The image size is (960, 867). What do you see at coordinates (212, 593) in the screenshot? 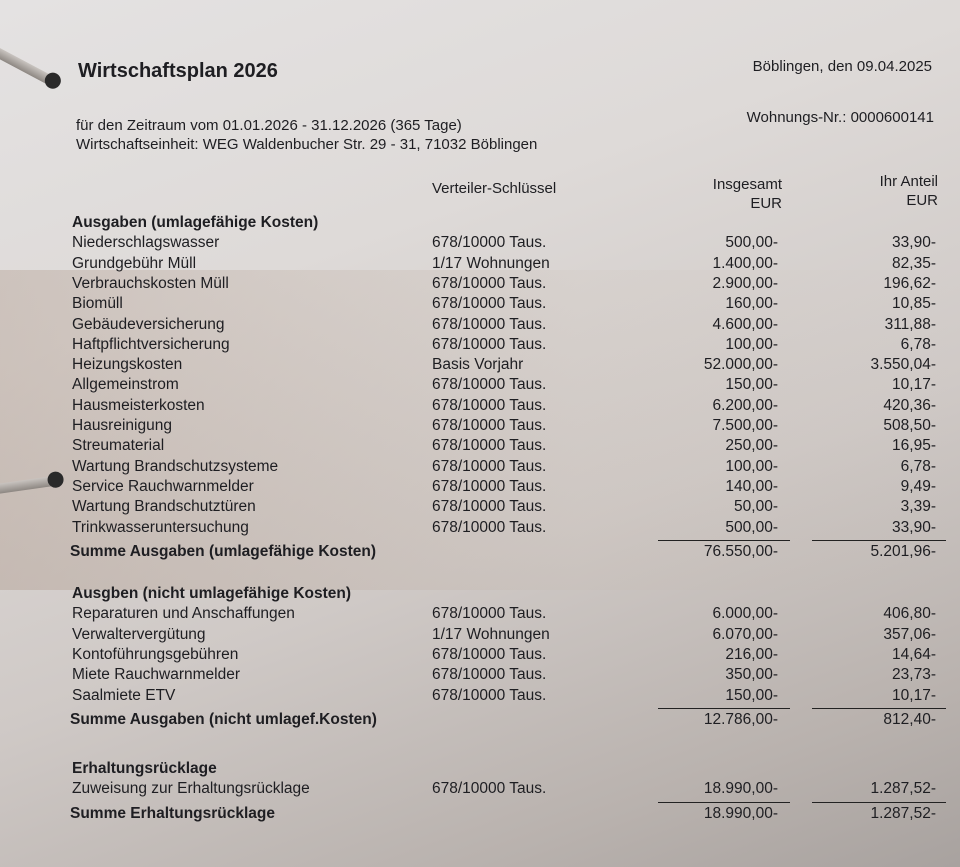
I see `section-heading: Ausgben (nicht umlagefähige Kosten)` at bounding box center [212, 593].